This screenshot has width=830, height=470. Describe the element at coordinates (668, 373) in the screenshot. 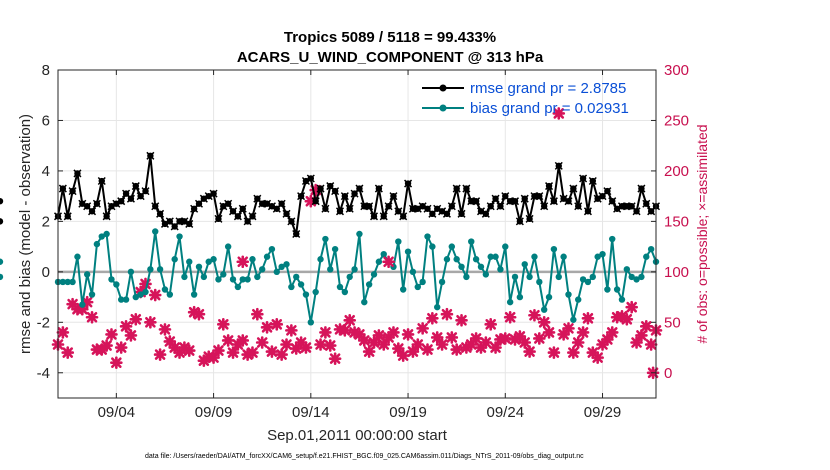

I see `right-tick-label-0: 0` at that location.